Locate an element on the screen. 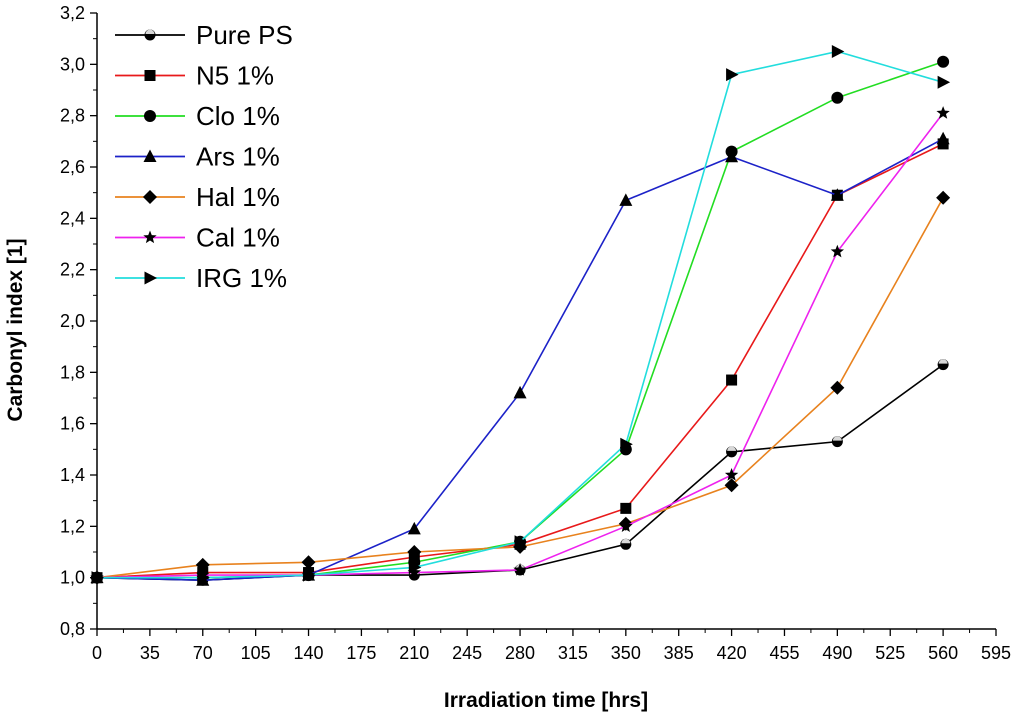 The height and width of the screenshot is (716, 1024). series-4-point-7-shape is located at coordinates (837, 387).